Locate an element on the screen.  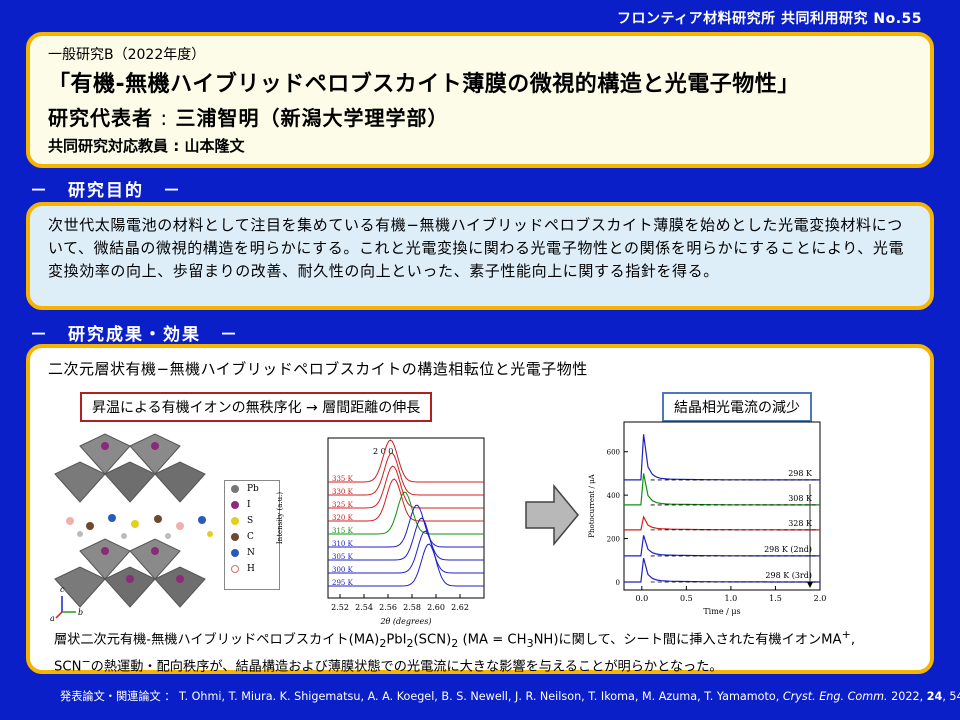
octahedra-layer-bottom is located at coordinates (130, 525).